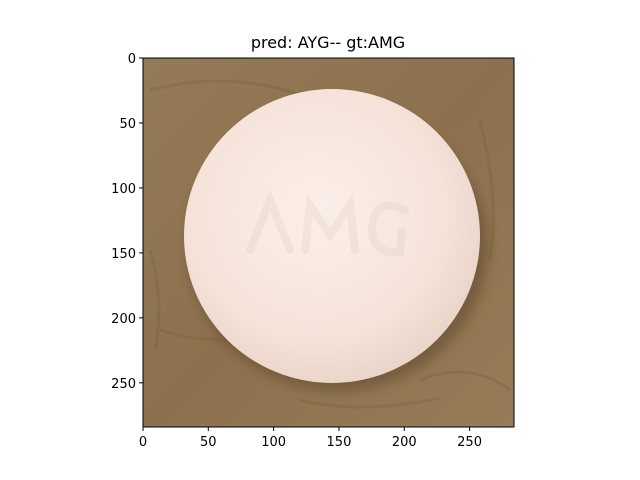  Describe the element at coordinates (127, 124) in the screenshot. I see `y-tick-label: 50` at that location.